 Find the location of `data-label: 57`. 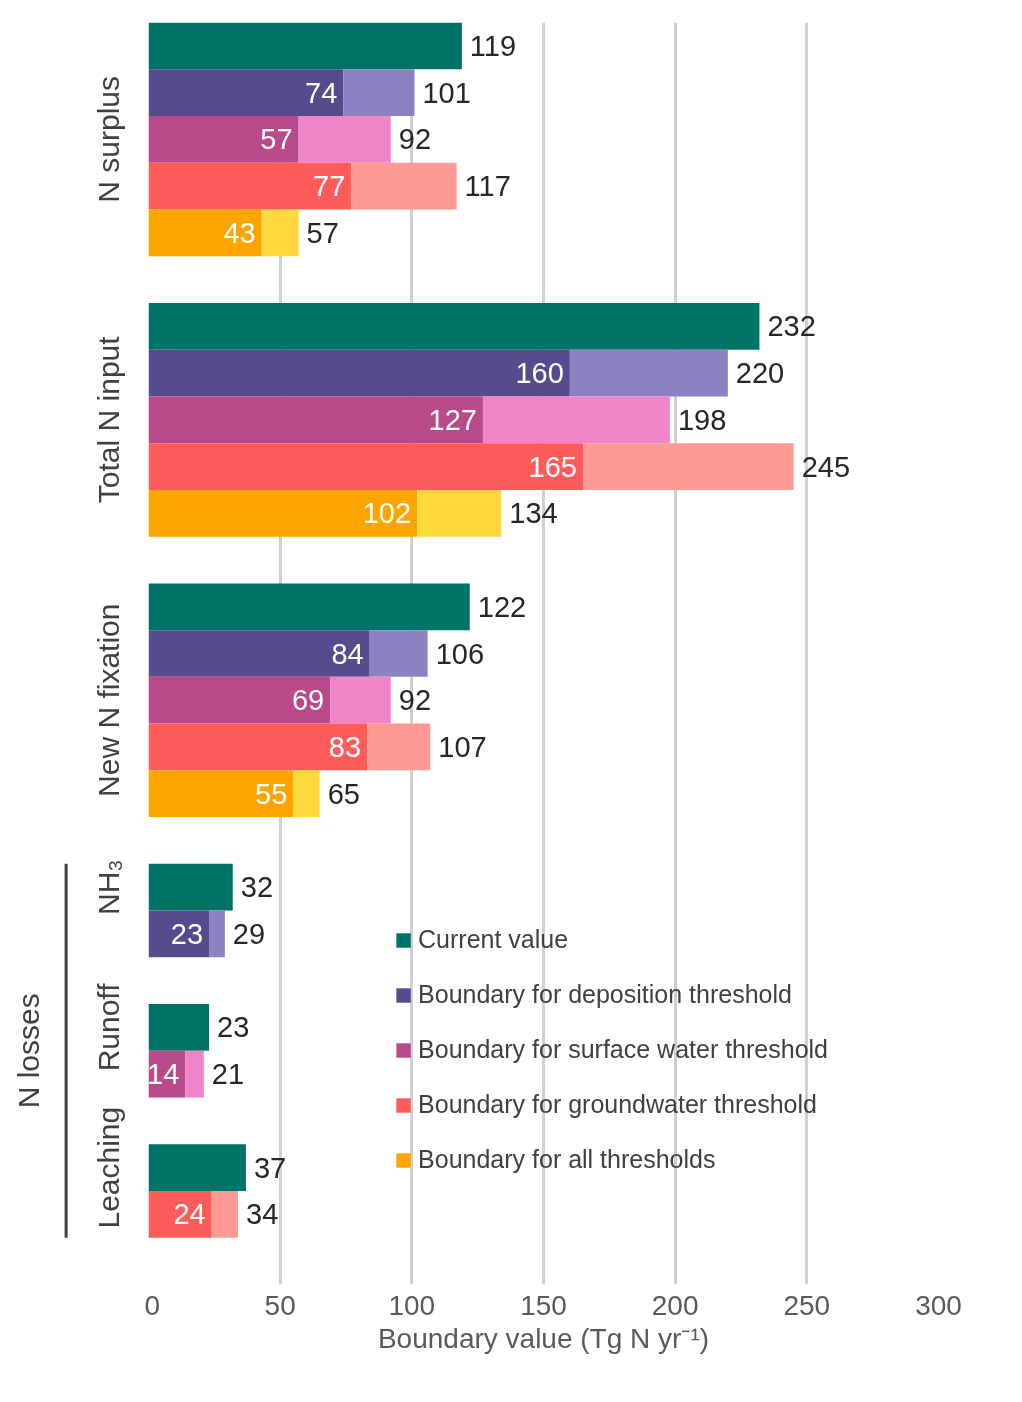

data-label: 57 is located at coordinates (276, 139).